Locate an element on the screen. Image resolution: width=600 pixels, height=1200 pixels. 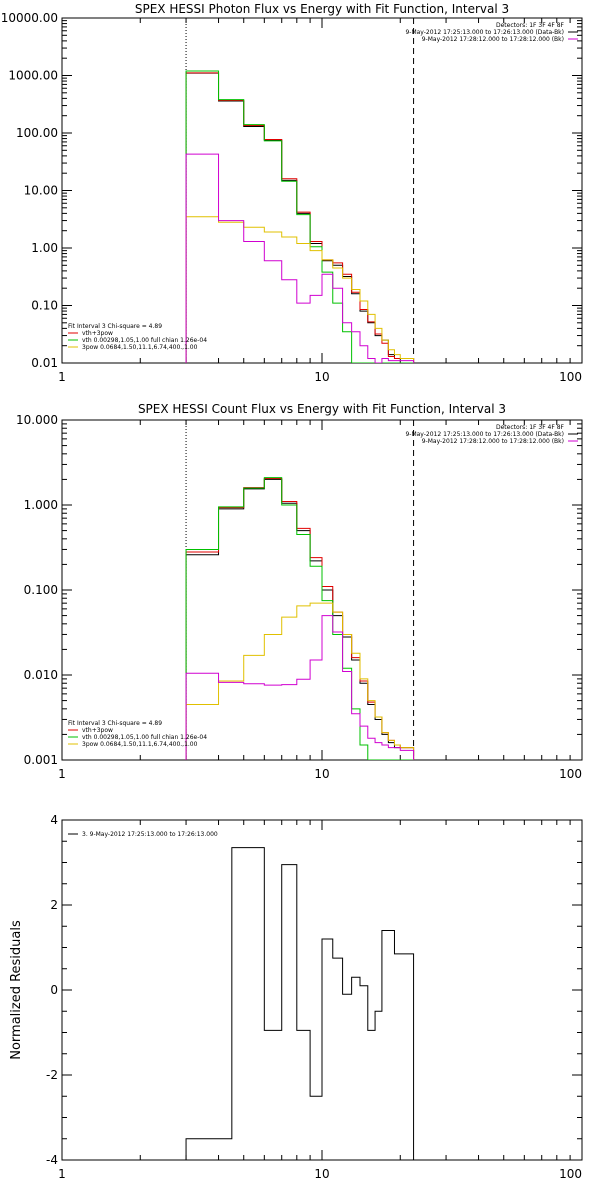
y-tick-label: 4 is located at coordinates (54, 820).